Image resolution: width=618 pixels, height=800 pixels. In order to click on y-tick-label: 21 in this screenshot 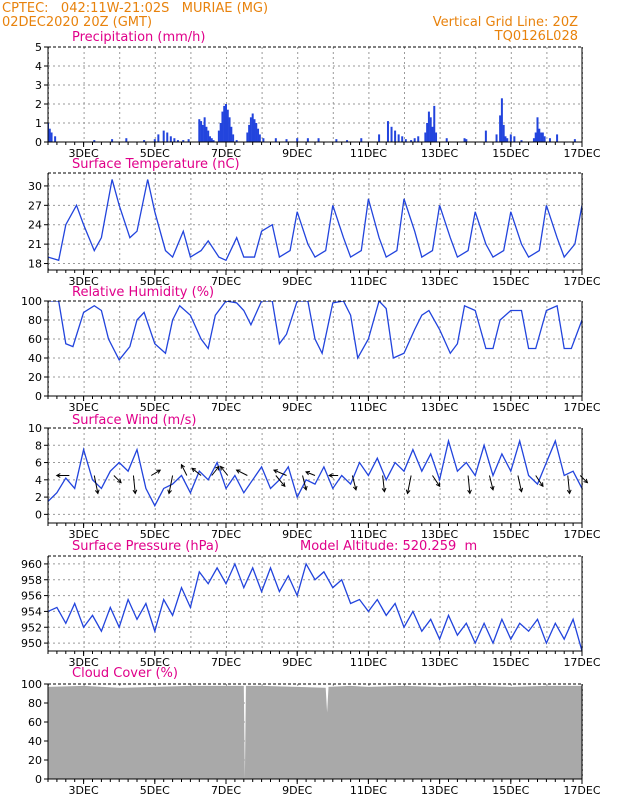, I will do `click(35, 244)`.